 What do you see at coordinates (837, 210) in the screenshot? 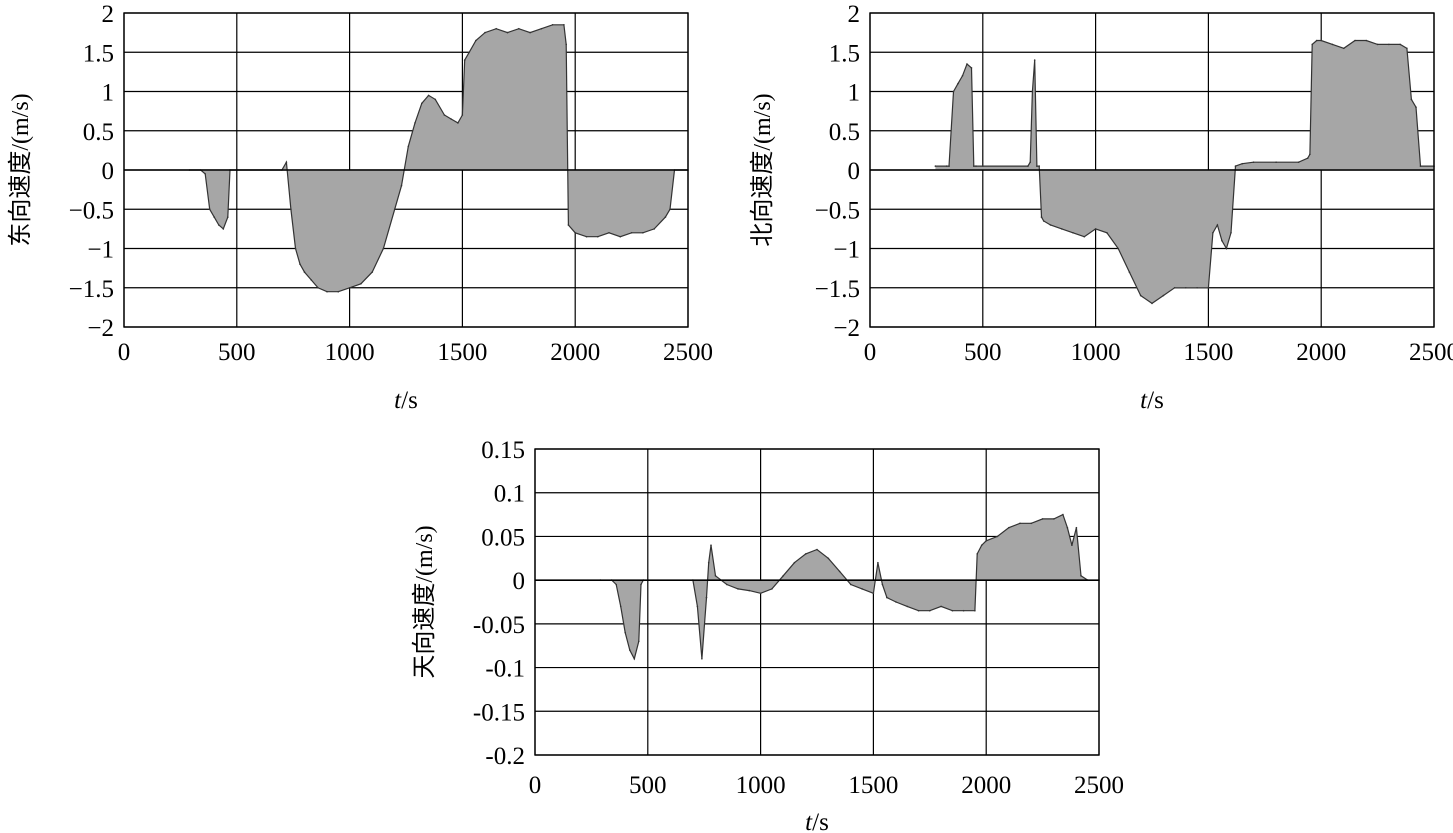
I see `y-tick-label: −0.5` at bounding box center [837, 210].